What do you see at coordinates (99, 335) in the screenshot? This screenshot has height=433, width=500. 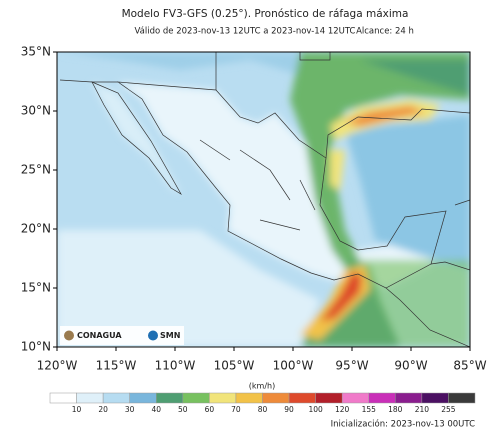 I see `logo-conagua: CONAGUA` at bounding box center [99, 335].